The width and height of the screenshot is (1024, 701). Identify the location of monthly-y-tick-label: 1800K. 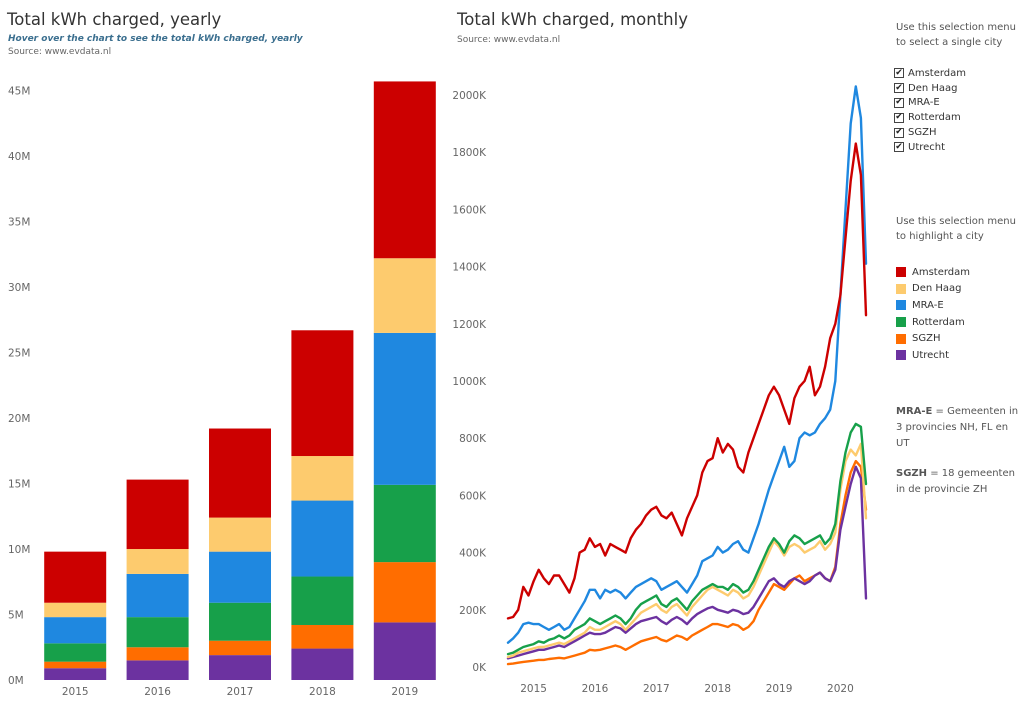
(469, 153).